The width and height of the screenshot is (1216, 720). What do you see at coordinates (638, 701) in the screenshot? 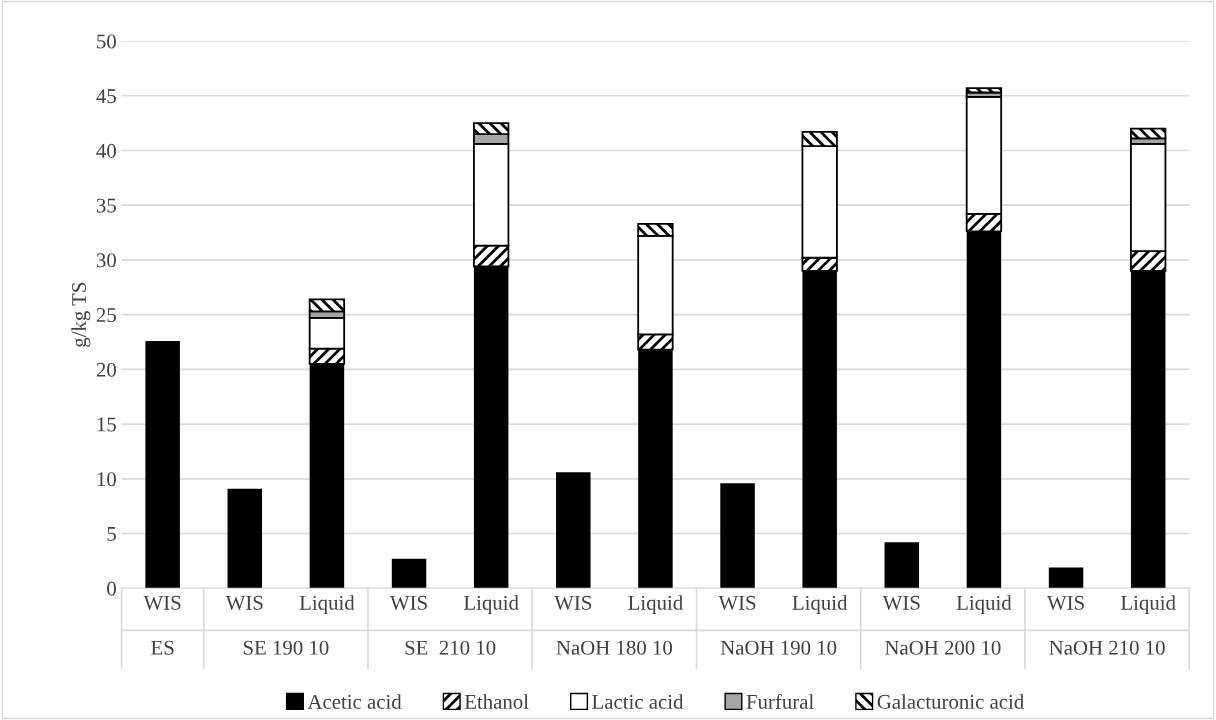
I see `legend-label: Lactic acid` at bounding box center [638, 701].